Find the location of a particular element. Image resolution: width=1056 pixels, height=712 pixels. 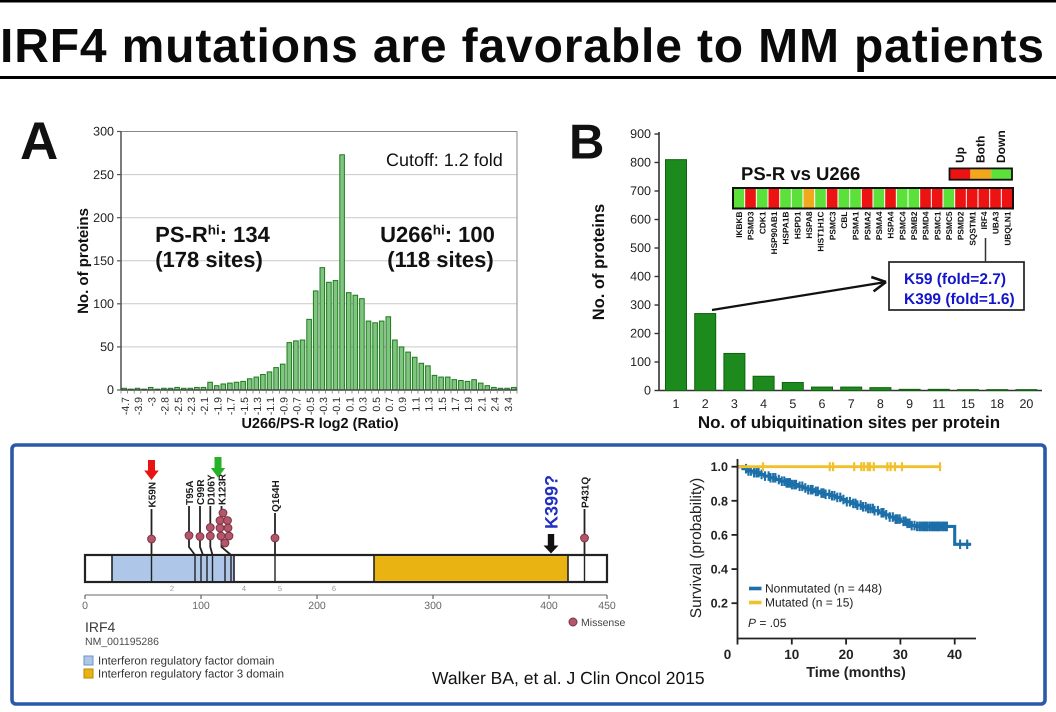

svg-text: PSMC5 is located at coordinates (949, 225).